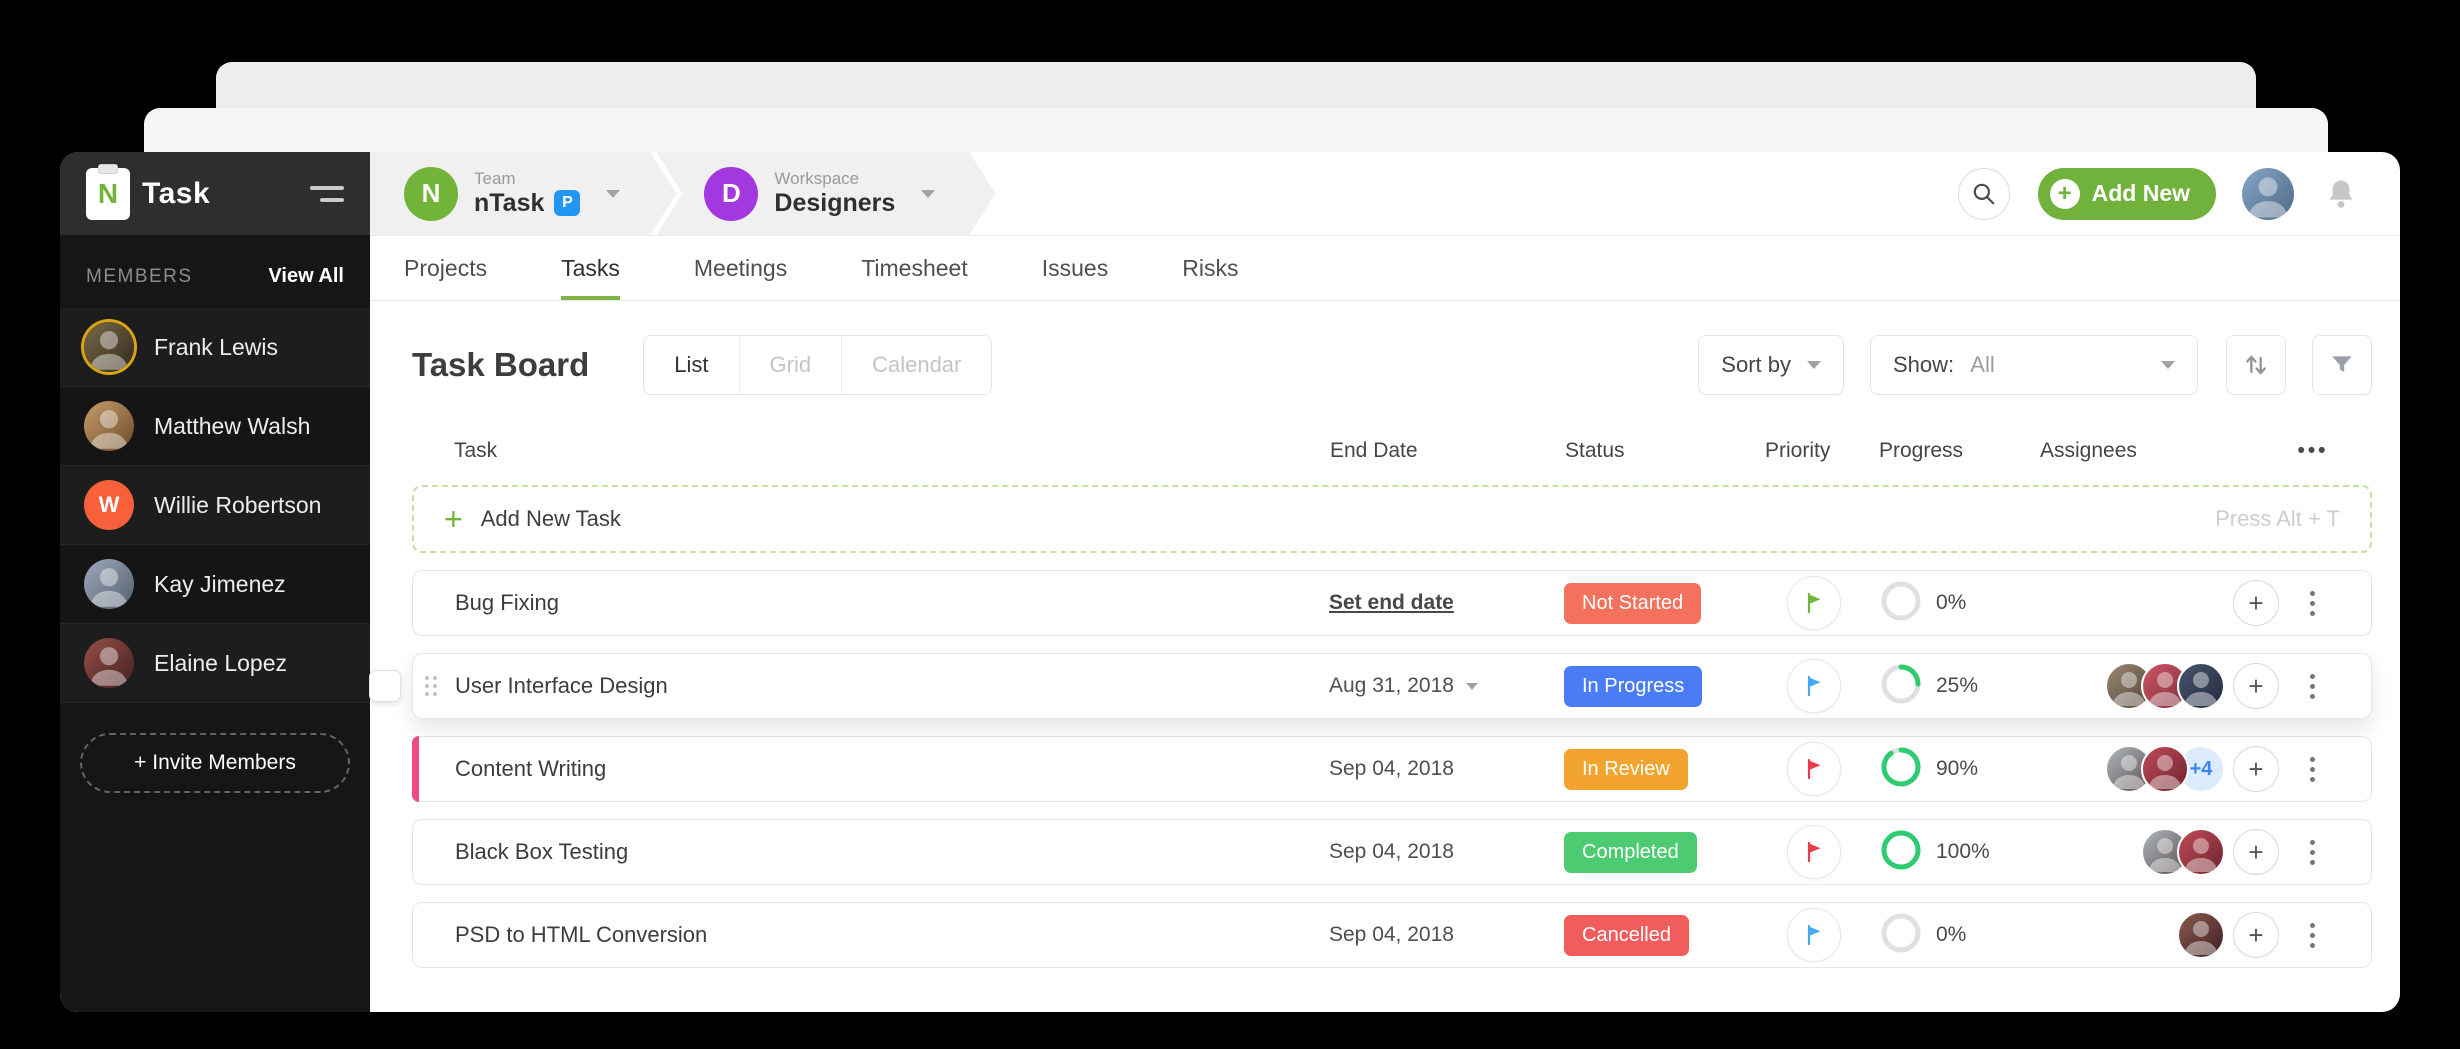 This screenshot has width=2460, height=1049. I want to click on sort-order-button, so click(2256, 365).